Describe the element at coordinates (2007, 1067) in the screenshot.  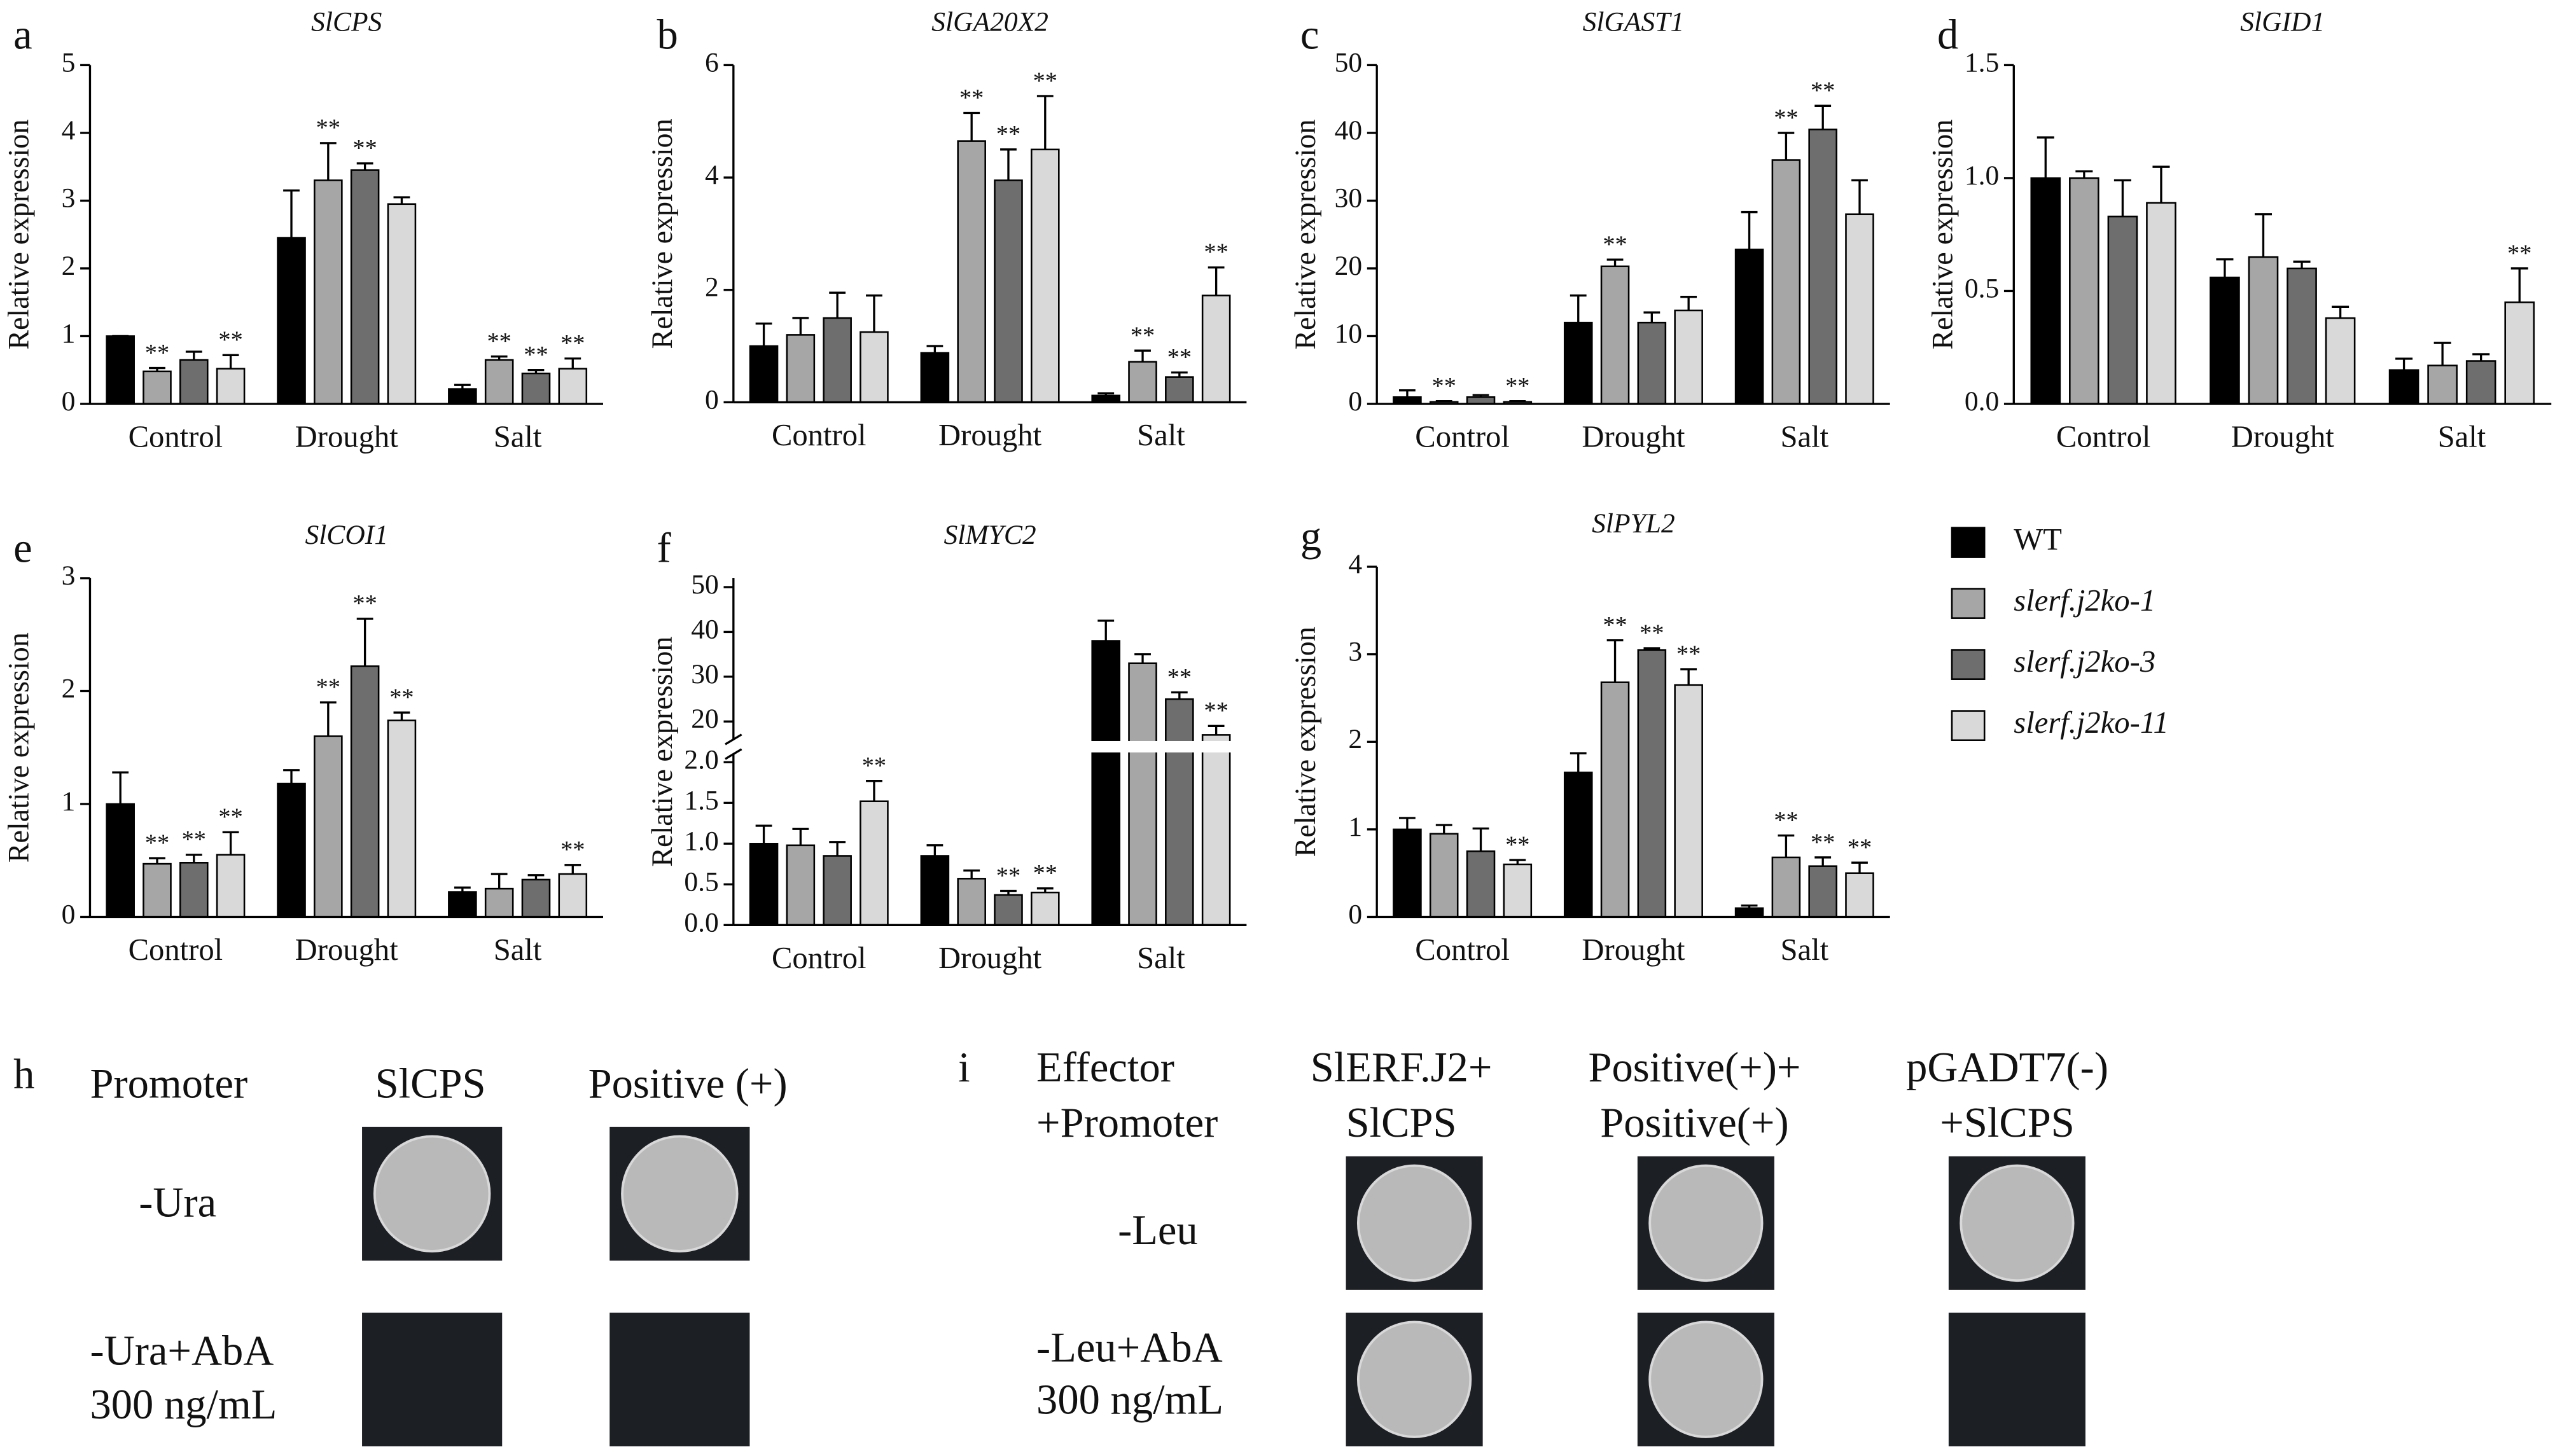
I see `column-header: pGADT7(-)` at that location.